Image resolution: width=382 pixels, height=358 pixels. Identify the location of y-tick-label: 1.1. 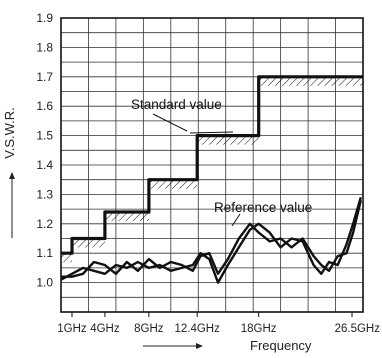
(44, 253).